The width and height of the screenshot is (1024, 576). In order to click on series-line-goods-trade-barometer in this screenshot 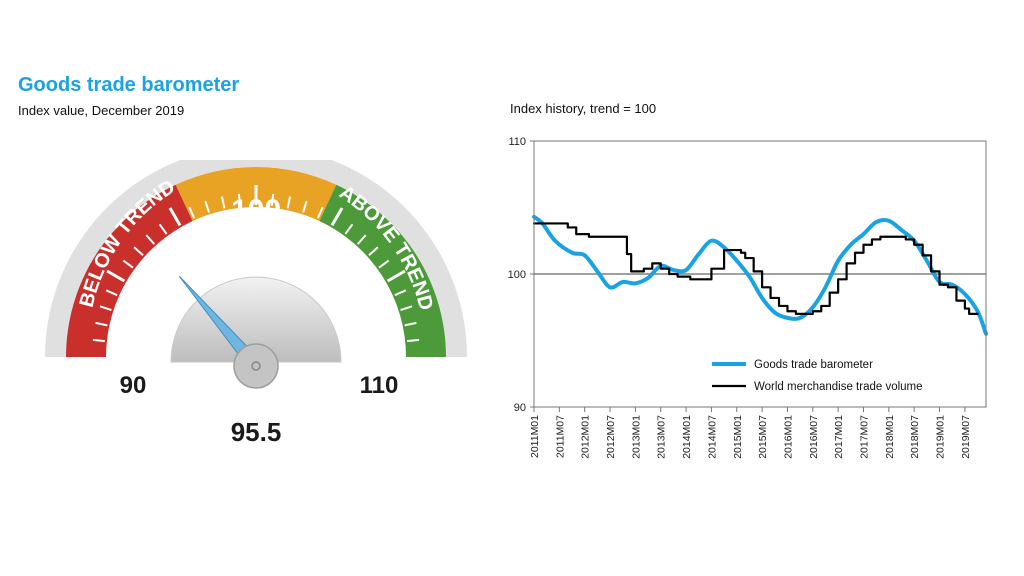, I will do `click(760, 275)`.